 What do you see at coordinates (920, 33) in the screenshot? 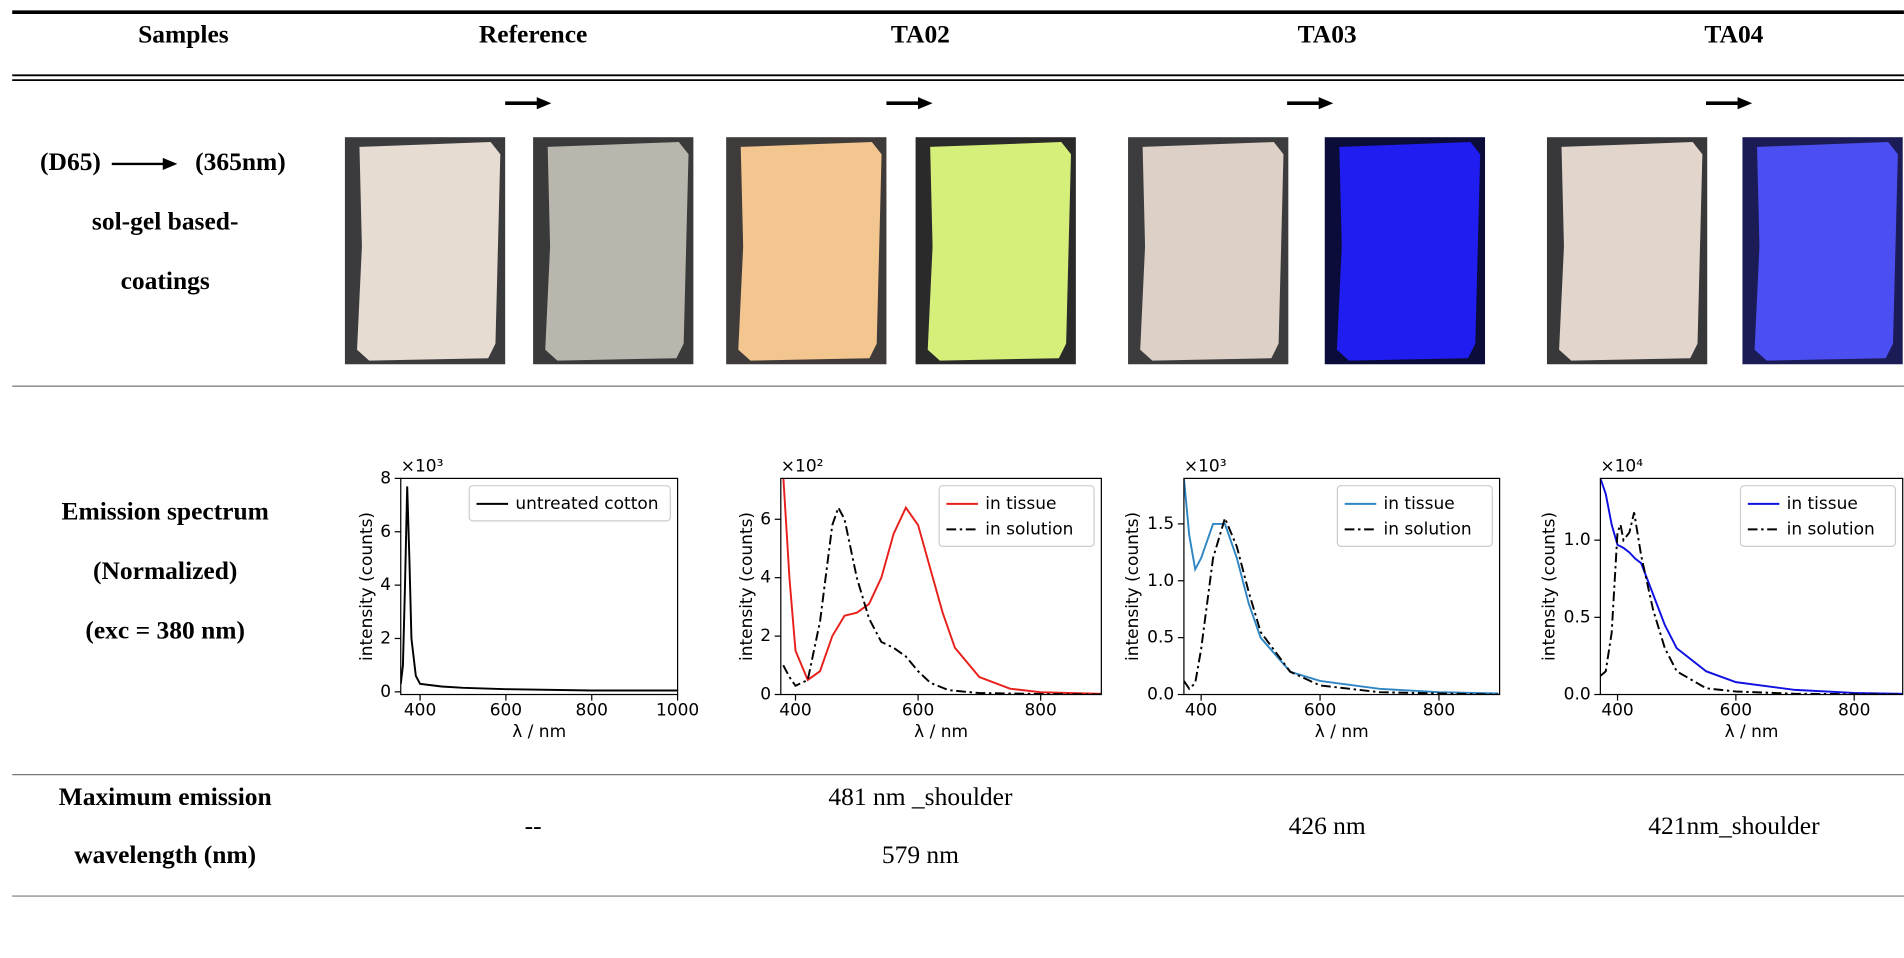
I see `header-cell: TA02` at bounding box center [920, 33].